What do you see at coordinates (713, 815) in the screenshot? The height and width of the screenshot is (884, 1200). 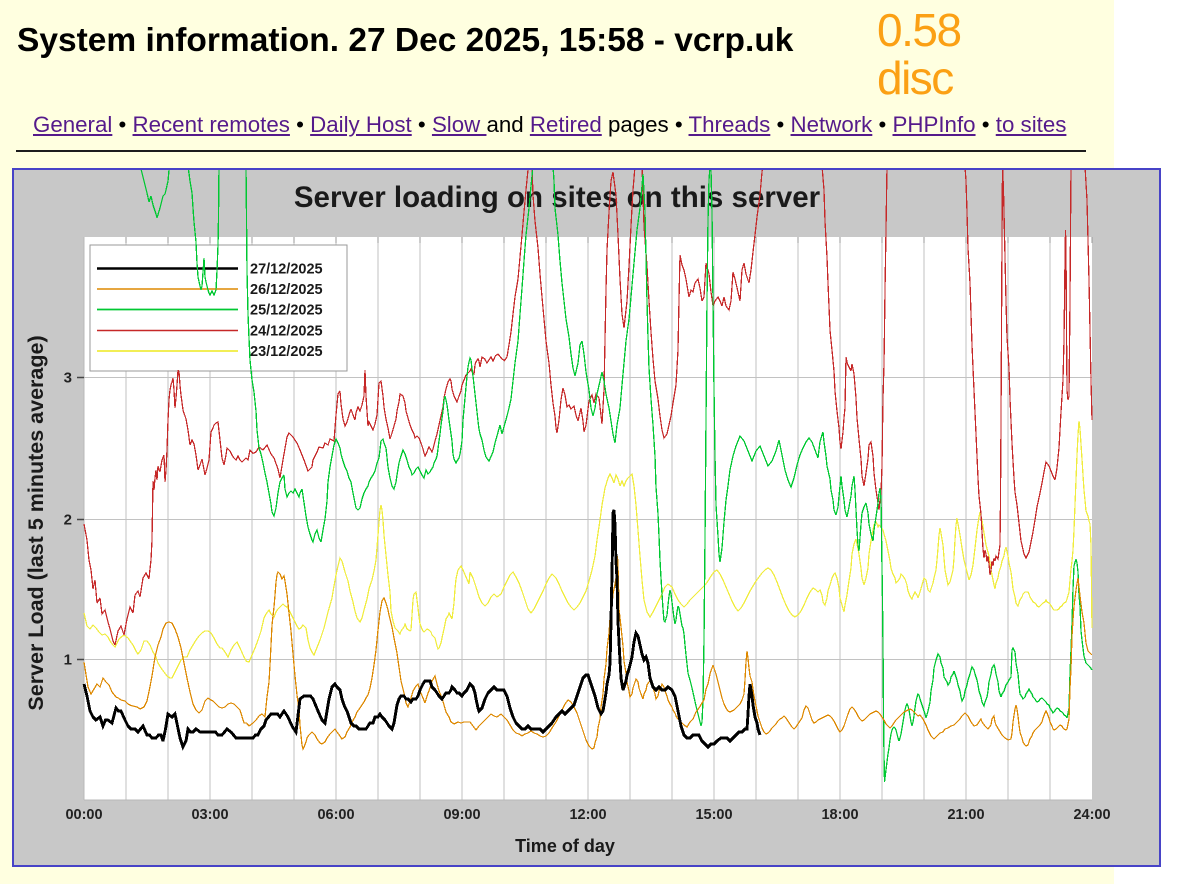 I see `svg-text: 15:00` at bounding box center [713, 815].